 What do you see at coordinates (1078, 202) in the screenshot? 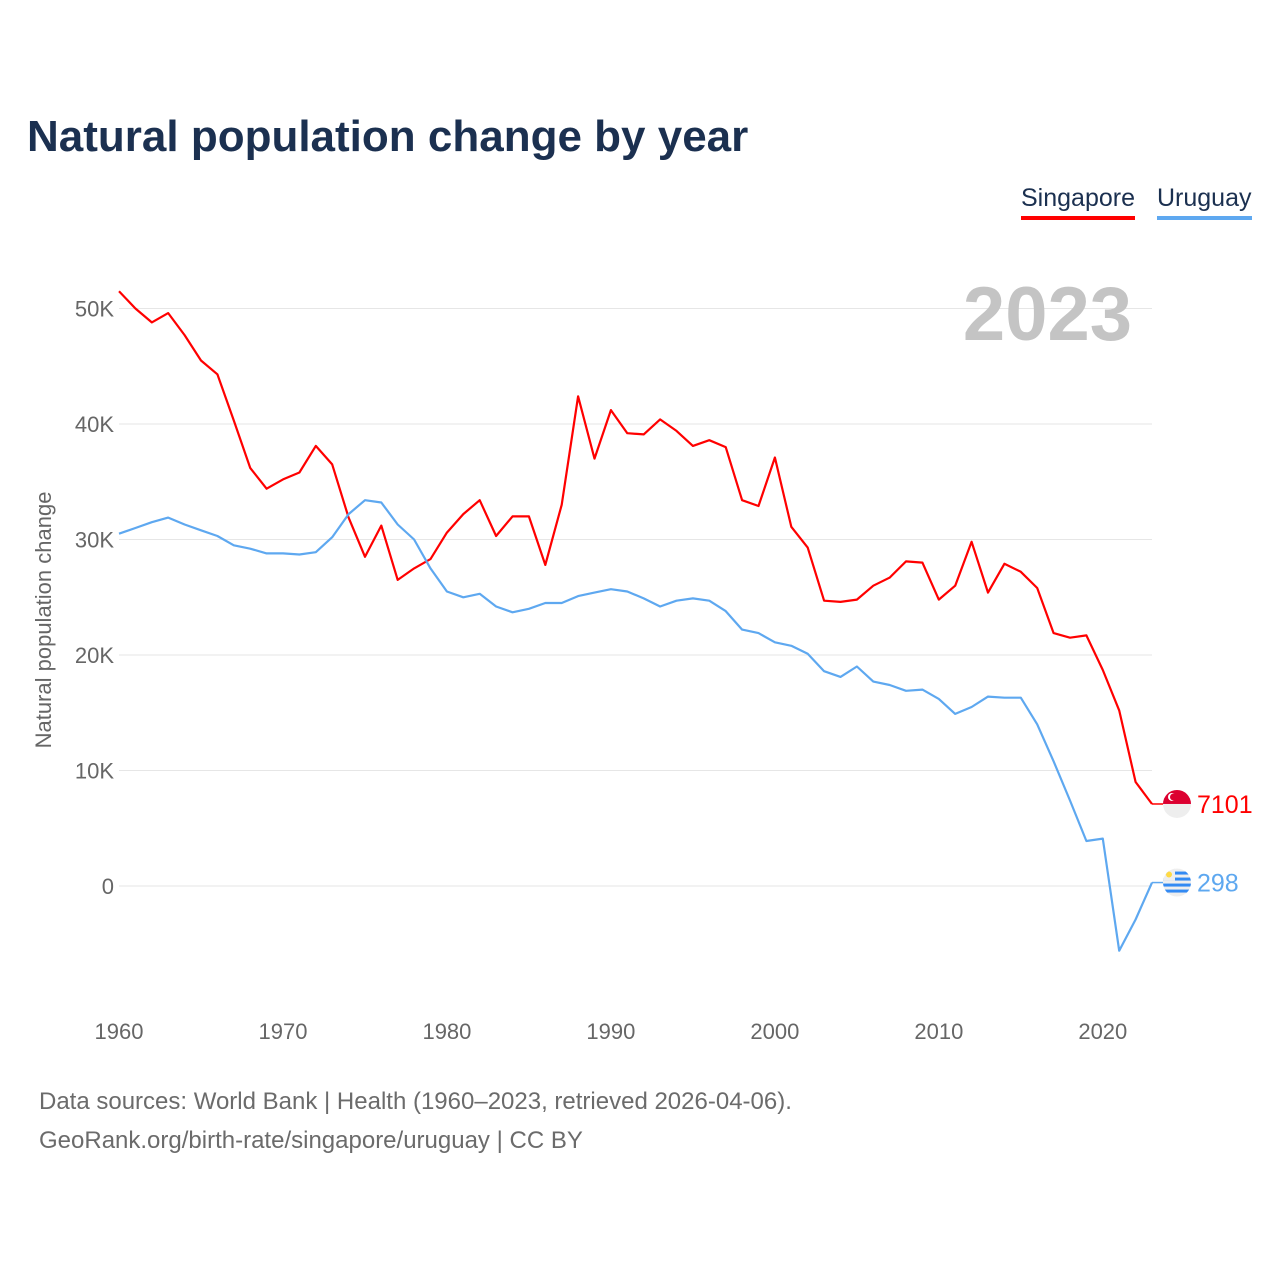
I see `legend-singapore: Singapore` at bounding box center [1078, 202].